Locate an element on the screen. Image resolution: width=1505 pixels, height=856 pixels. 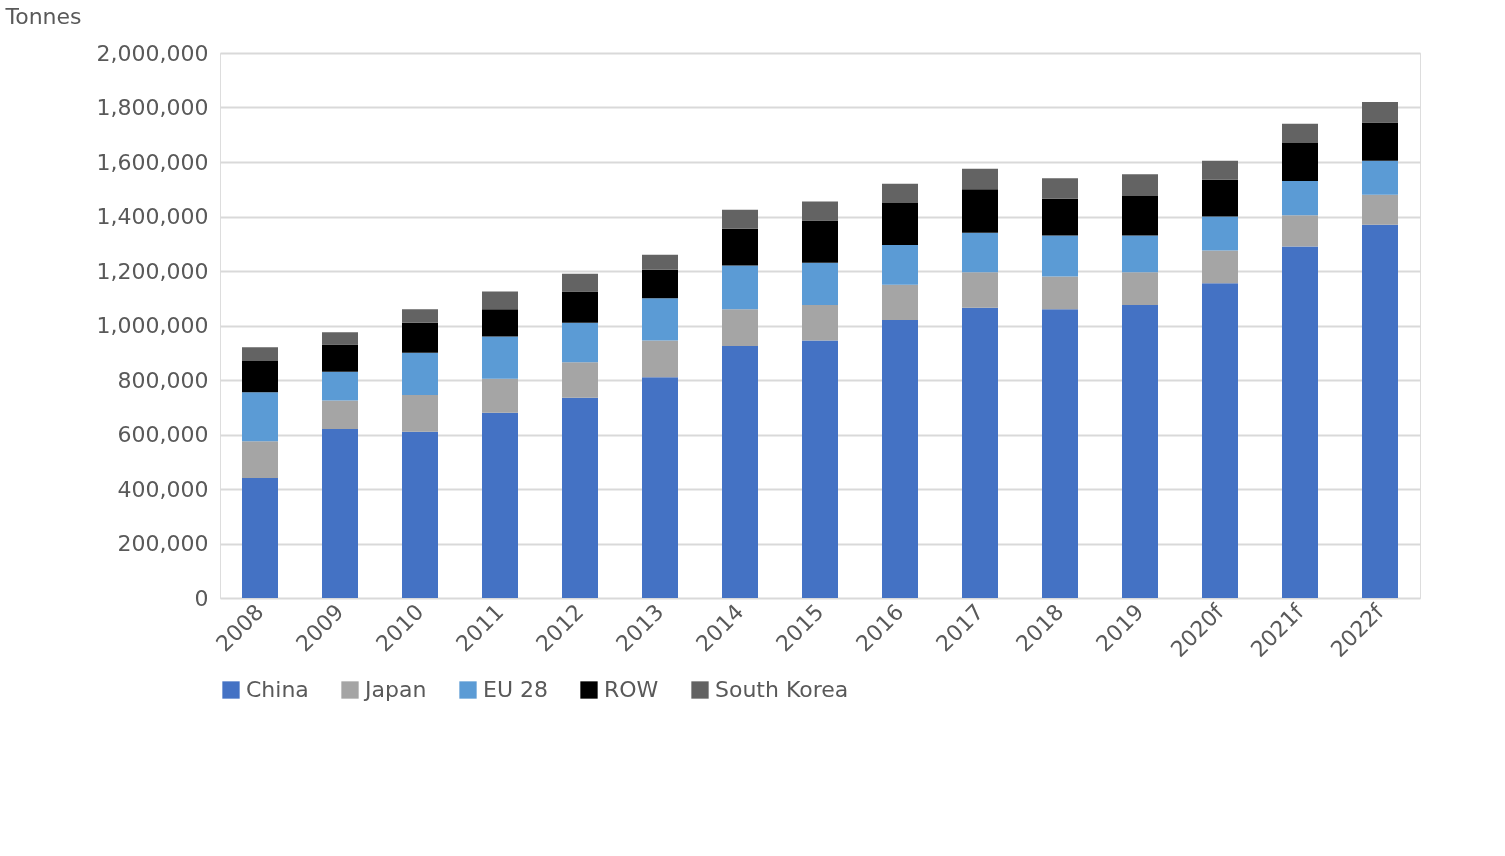
legend-label: Japan is located at coordinates (395, 689).